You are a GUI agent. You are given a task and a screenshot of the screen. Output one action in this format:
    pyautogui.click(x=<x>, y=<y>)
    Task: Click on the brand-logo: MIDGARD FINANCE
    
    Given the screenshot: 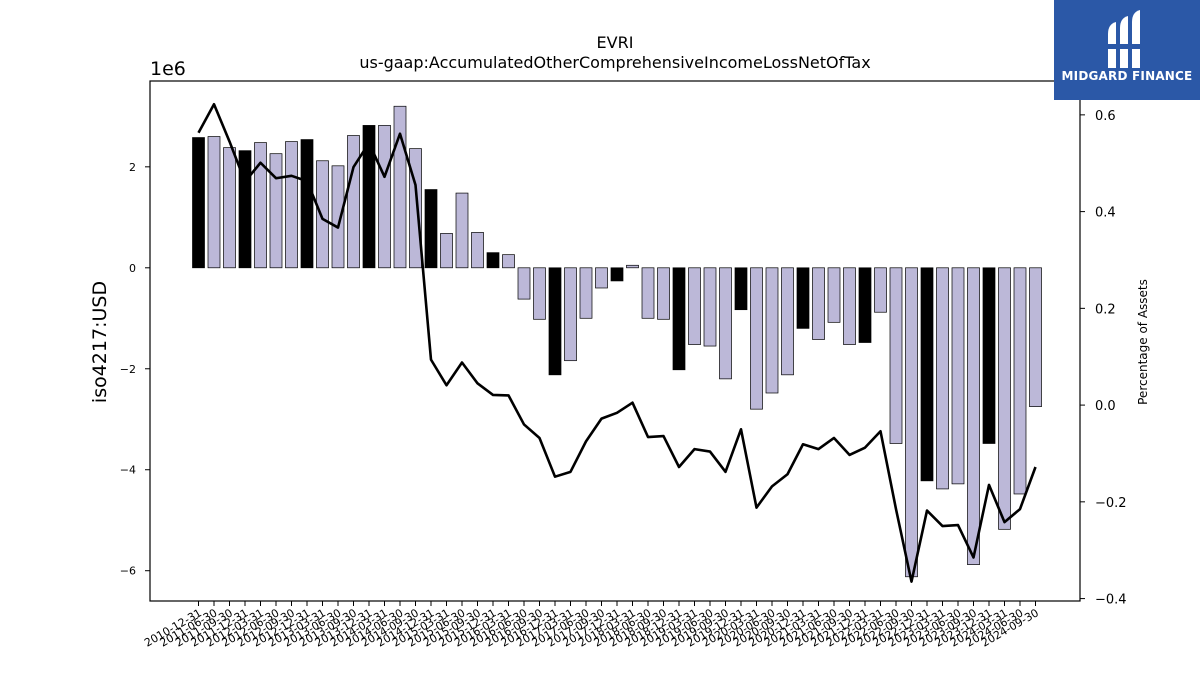 What is the action you would take?
    pyautogui.click(x=1127, y=50)
    